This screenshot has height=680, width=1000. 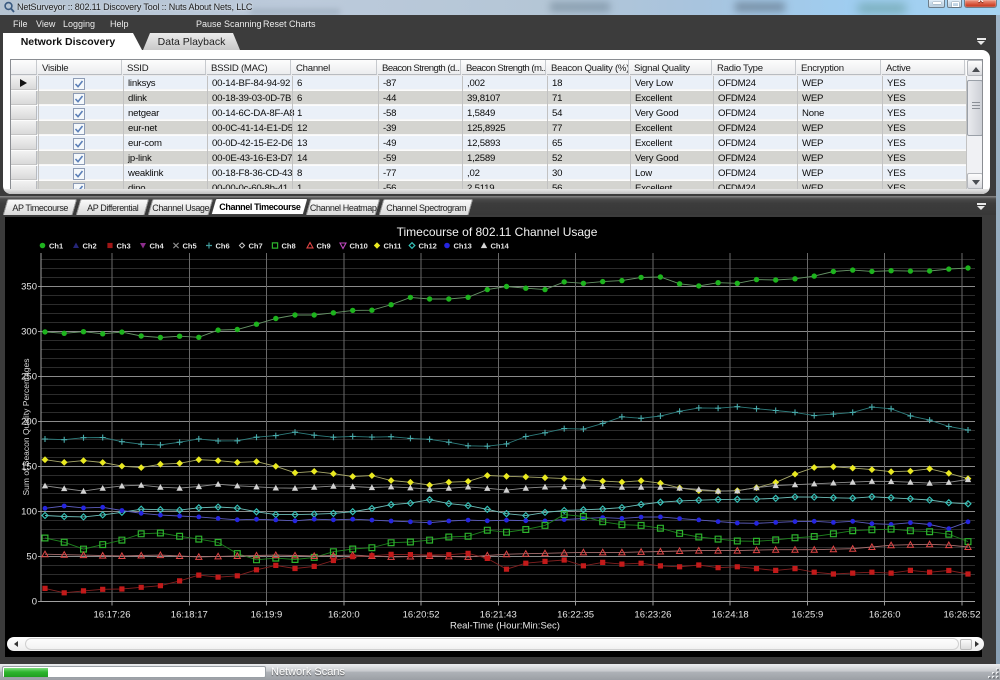 What do you see at coordinates (34, 602) in the screenshot?
I see `svg-text: 0` at bounding box center [34, 602].